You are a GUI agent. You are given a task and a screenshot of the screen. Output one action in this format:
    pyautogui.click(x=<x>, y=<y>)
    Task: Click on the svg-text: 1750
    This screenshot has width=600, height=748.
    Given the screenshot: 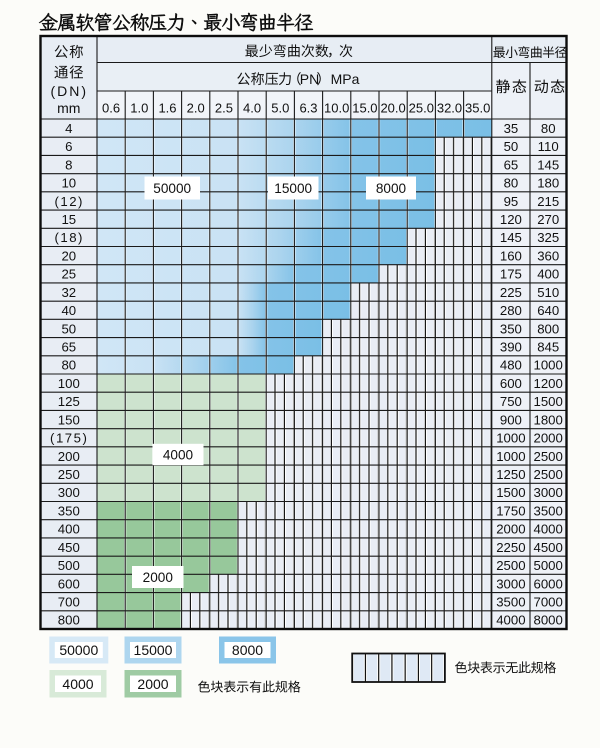 What is the action you would take?
    pyautogui.click(x=510, y=510)
    